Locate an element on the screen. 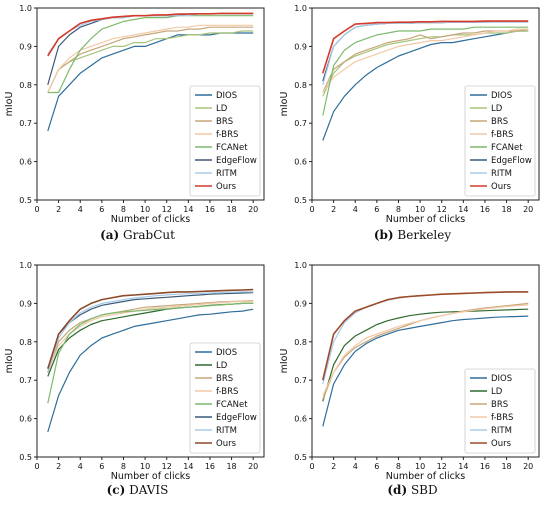 This screenshot has width=550, height=507. x-tick-label: 10 is located at coordinates (145, 466).